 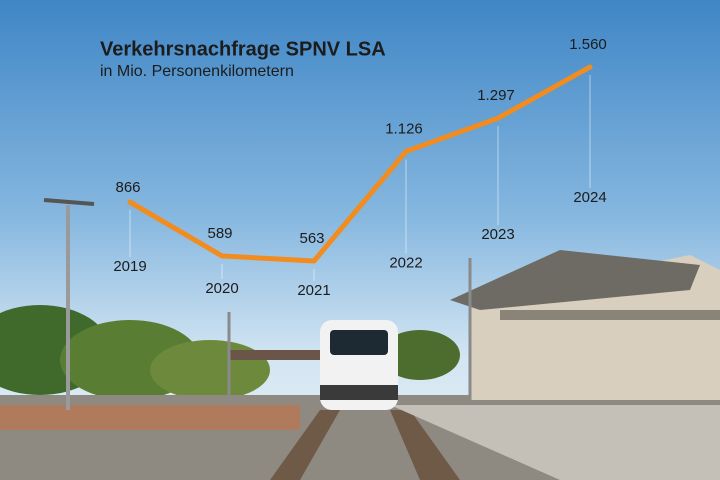 I want to click on value-label: 563, so click(x=311, y=238).